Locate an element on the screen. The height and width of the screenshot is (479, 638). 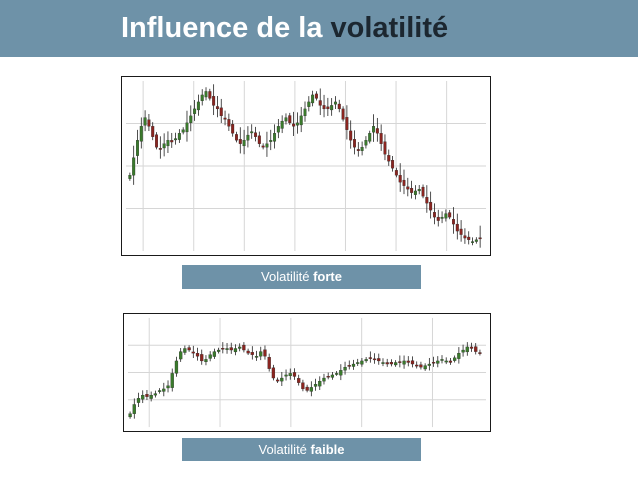
low-volatility-caption: Volatilité faible is located at coordinates (301, 449).